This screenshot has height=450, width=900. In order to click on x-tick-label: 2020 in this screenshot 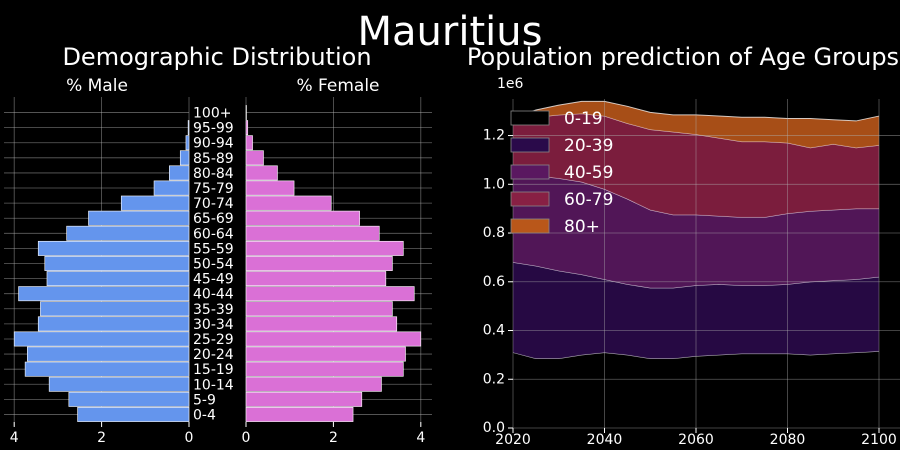, I will do `click(513, 440)`.